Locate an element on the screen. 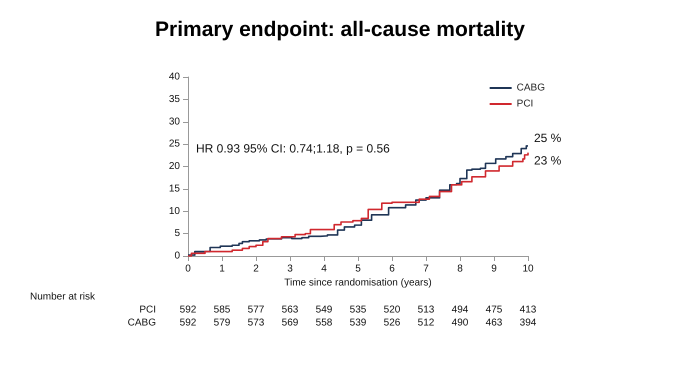 This screenshot has height=383, width=680. x-tick-label: 6 is located at coordinates (392, 269).